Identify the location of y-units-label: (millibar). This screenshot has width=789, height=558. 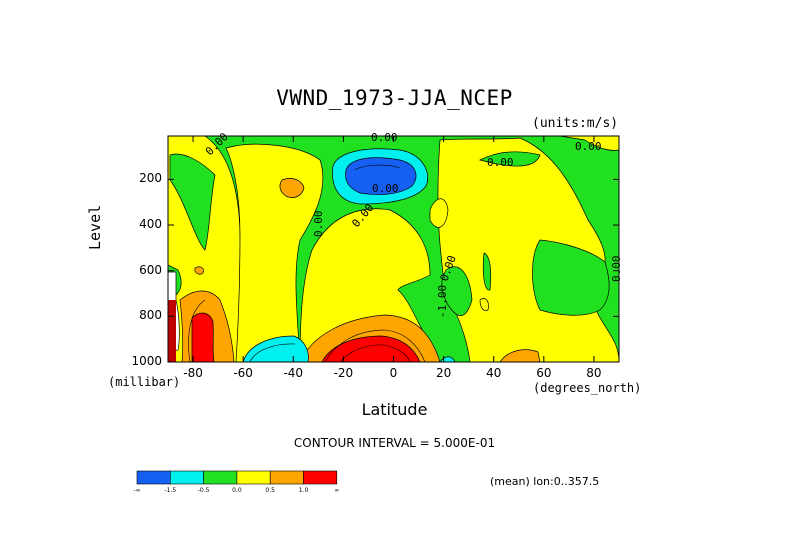
(144, 382).